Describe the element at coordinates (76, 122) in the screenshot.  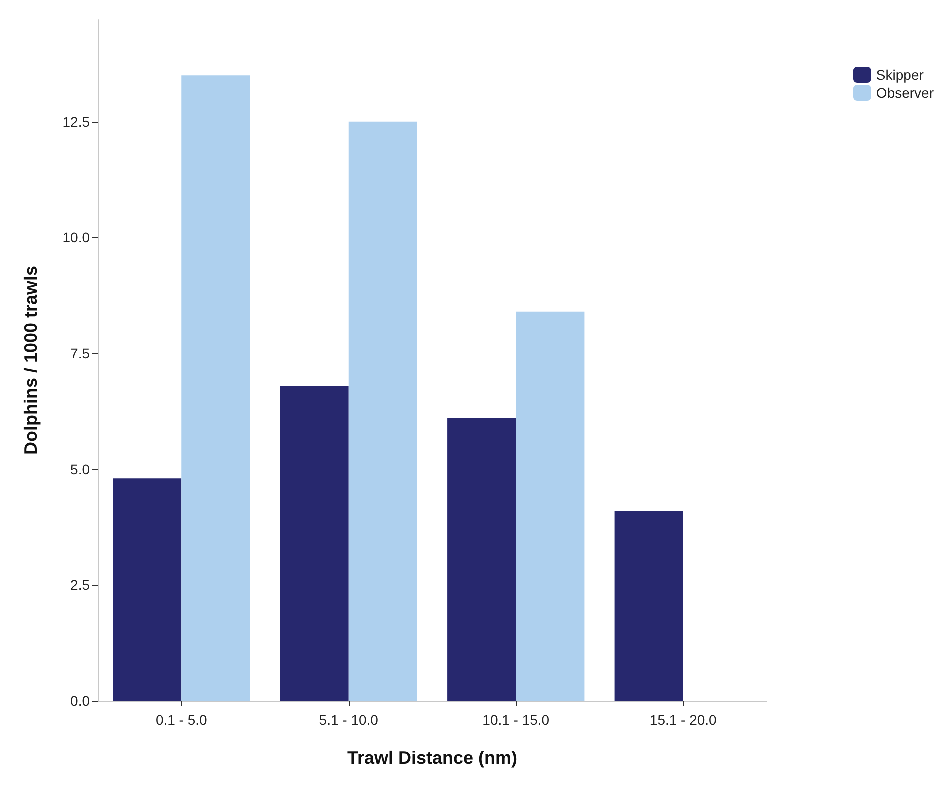
I see `y-tick-label: 12.5` at that location.